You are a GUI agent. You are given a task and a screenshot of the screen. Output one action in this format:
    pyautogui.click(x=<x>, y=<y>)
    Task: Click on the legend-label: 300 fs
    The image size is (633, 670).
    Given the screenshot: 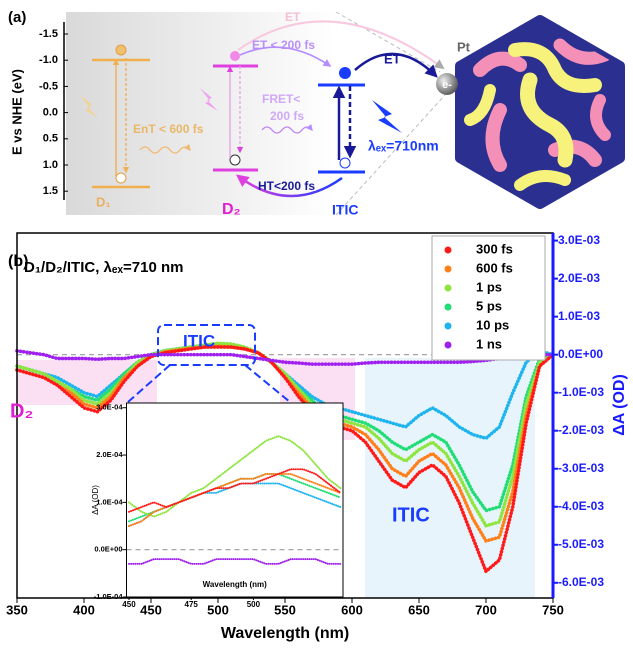 What is the action you would take?
    pyautogui.click(x=494, y=248)
    